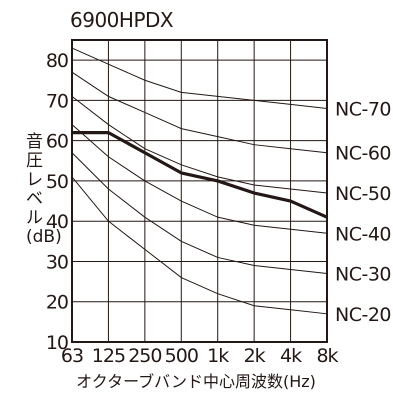 Image resolution: width=393 pixels, height=396 pixels. Describe the element at coordinates (122, 20) in the screenshot. I see `chart-title: 6900HPDX` at that location.